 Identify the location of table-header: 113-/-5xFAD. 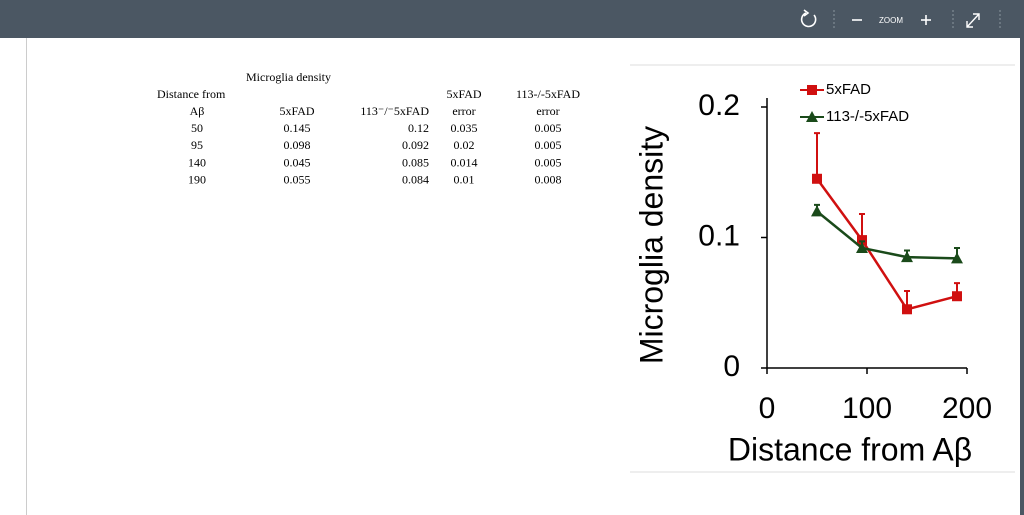
(548, 94).